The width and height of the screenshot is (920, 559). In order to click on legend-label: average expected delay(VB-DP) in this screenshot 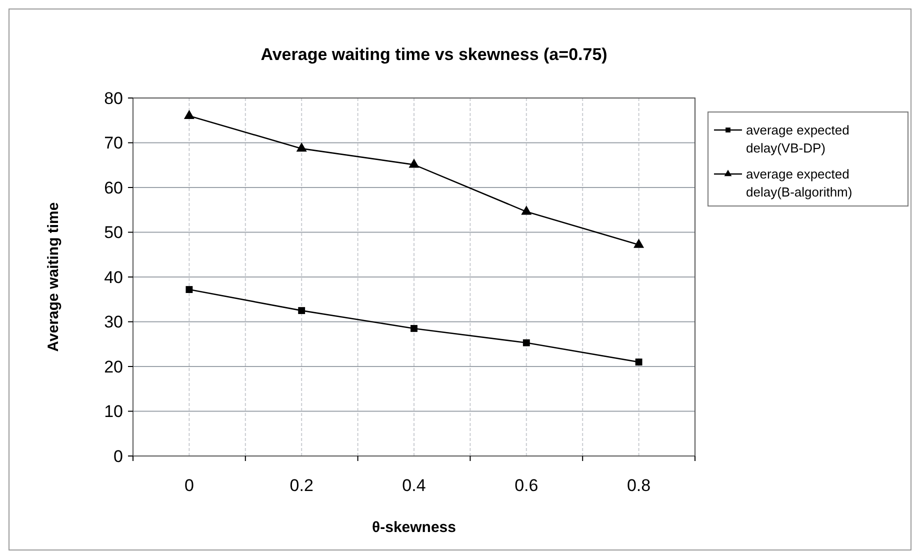, I will do `click(798, 139)`.